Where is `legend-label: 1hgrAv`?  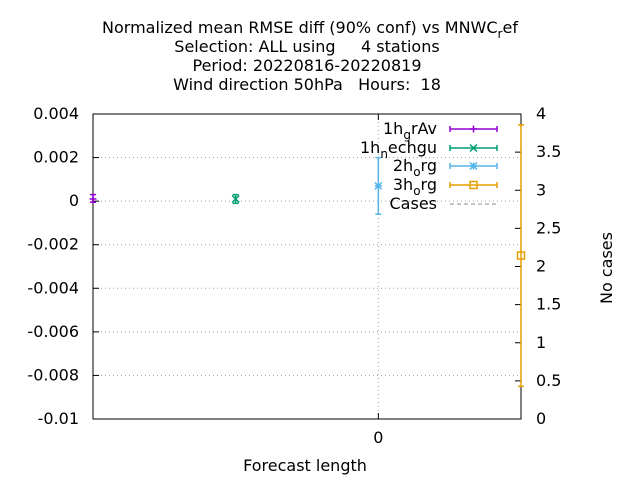 legend-label: 1hgrAv is located at coordinates (410, 130).